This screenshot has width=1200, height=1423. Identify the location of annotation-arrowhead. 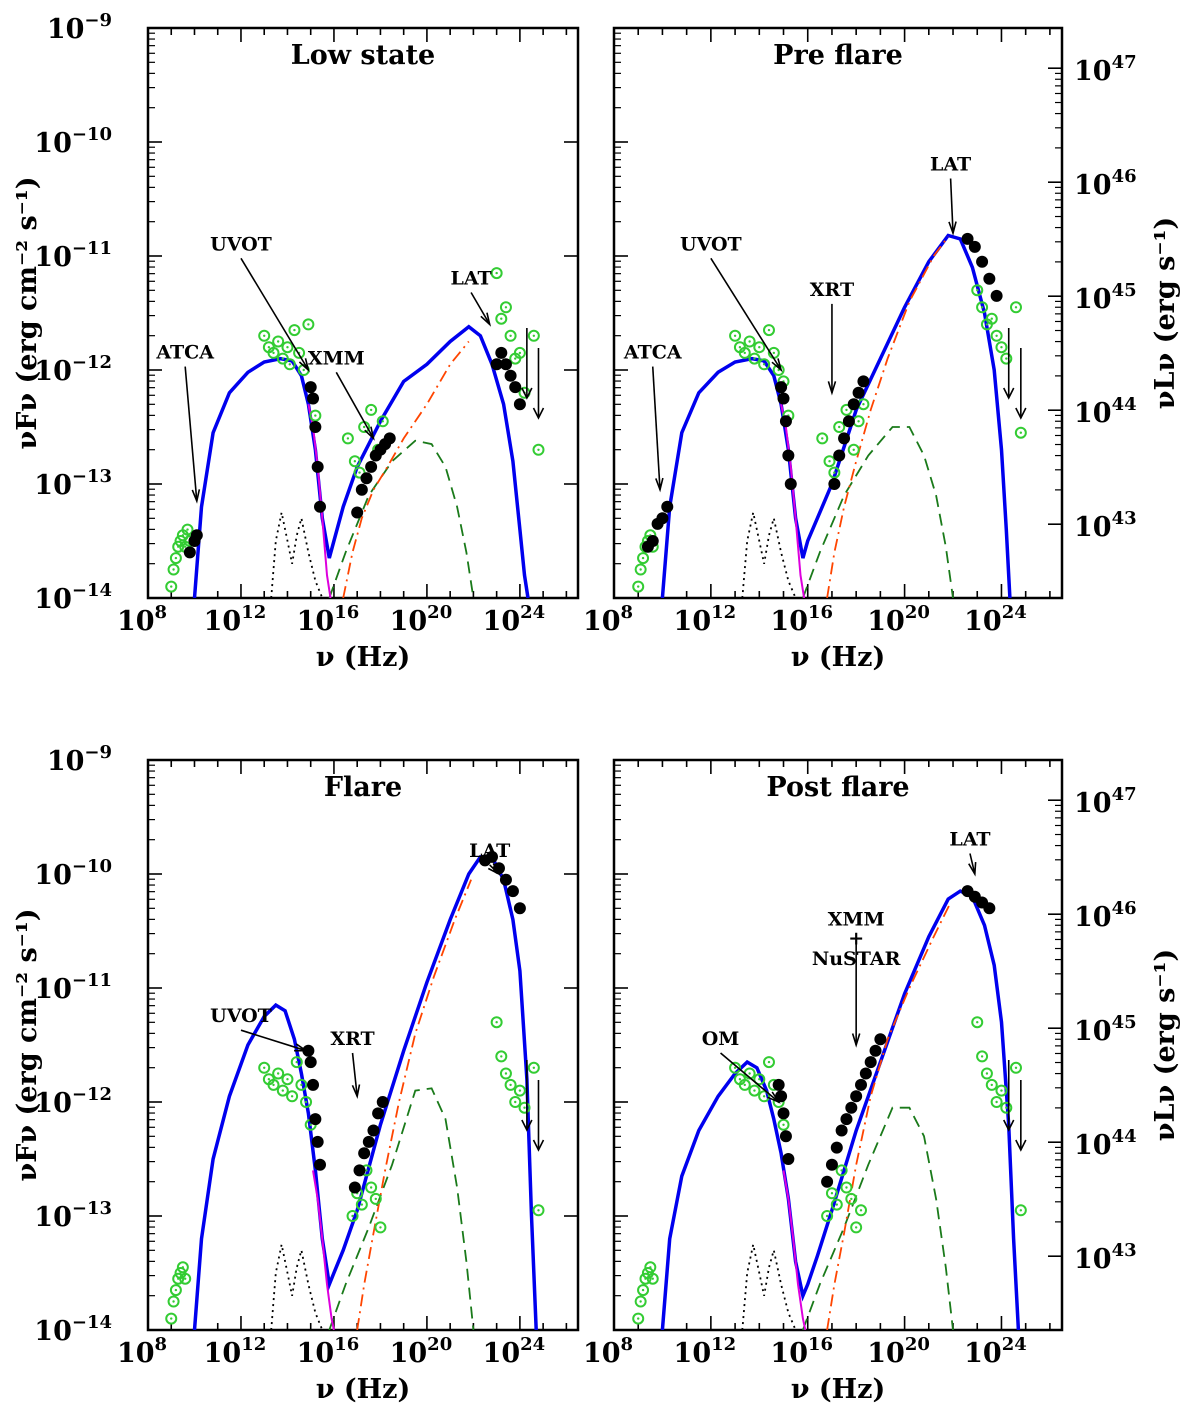
(304, 365).